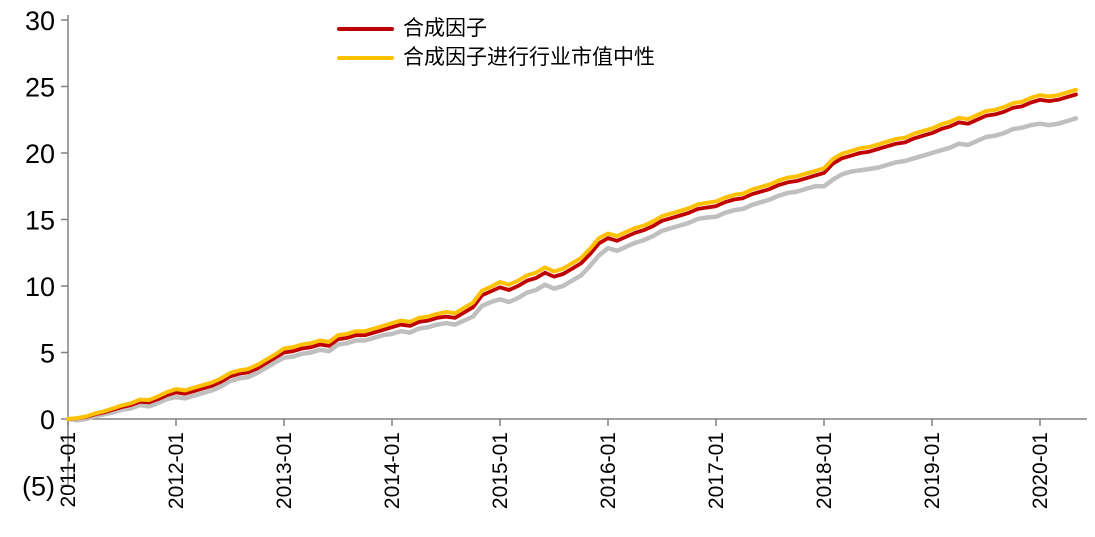 This screenshot has height=537, width=1095. Describe the element at coordinates (68, 470) in the screenshot. I see `x-tick-label: 2011-01` at that location.